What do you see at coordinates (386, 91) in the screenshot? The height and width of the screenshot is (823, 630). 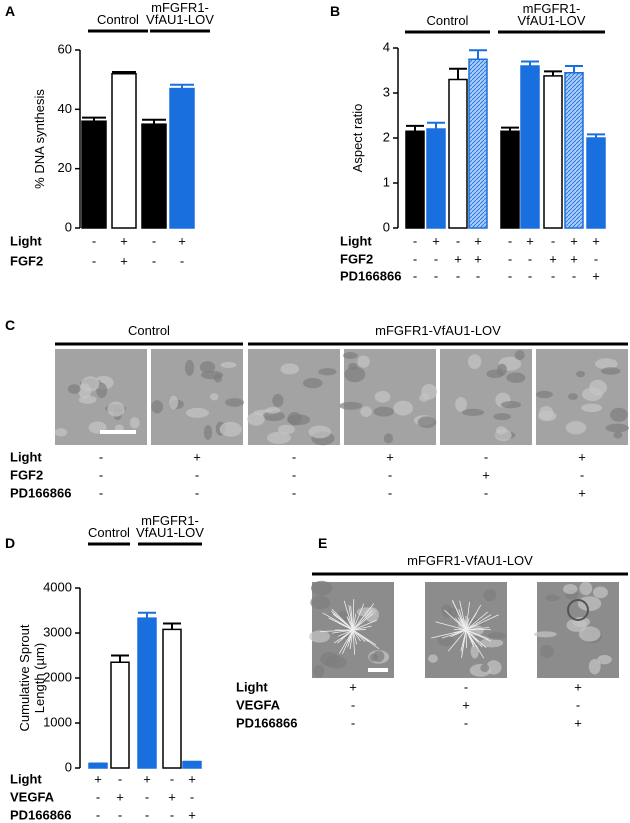 I see `y-tick-label: 3` at bounding box center [386, 91].